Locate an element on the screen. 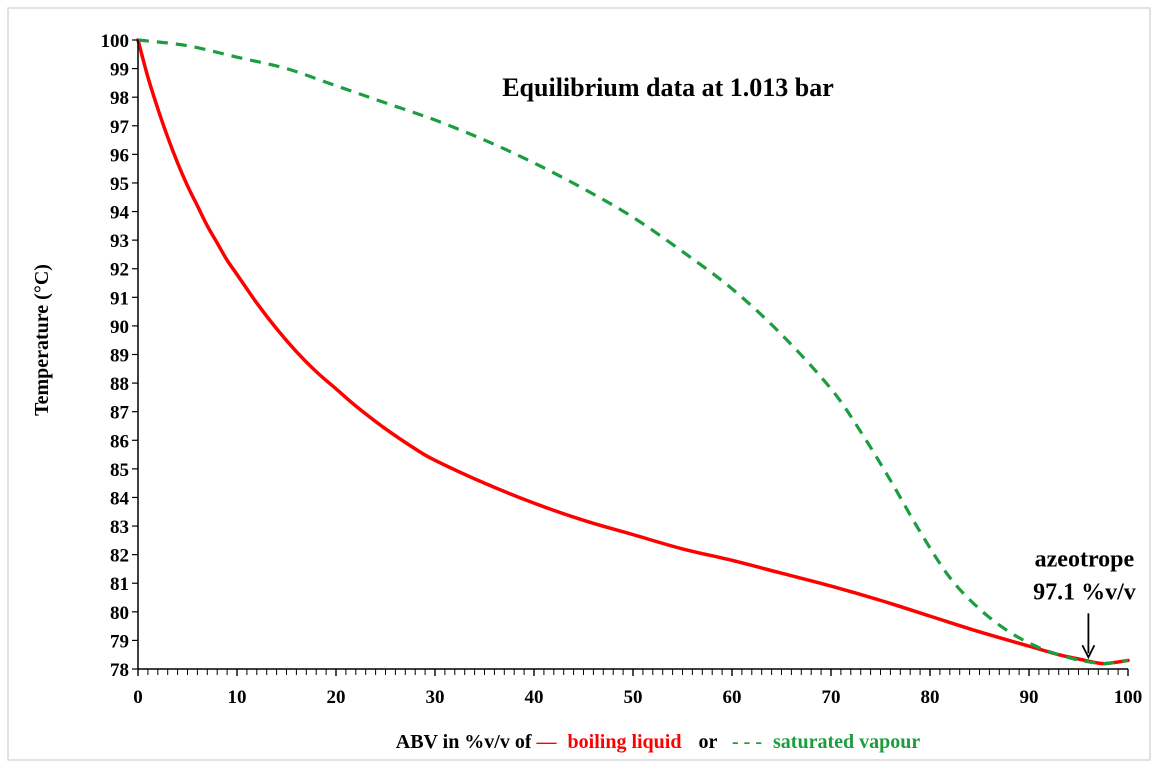 The image size is (1158, 767). x-axis-label-liquid: boiling liquid is located at coordinates (625, 742).